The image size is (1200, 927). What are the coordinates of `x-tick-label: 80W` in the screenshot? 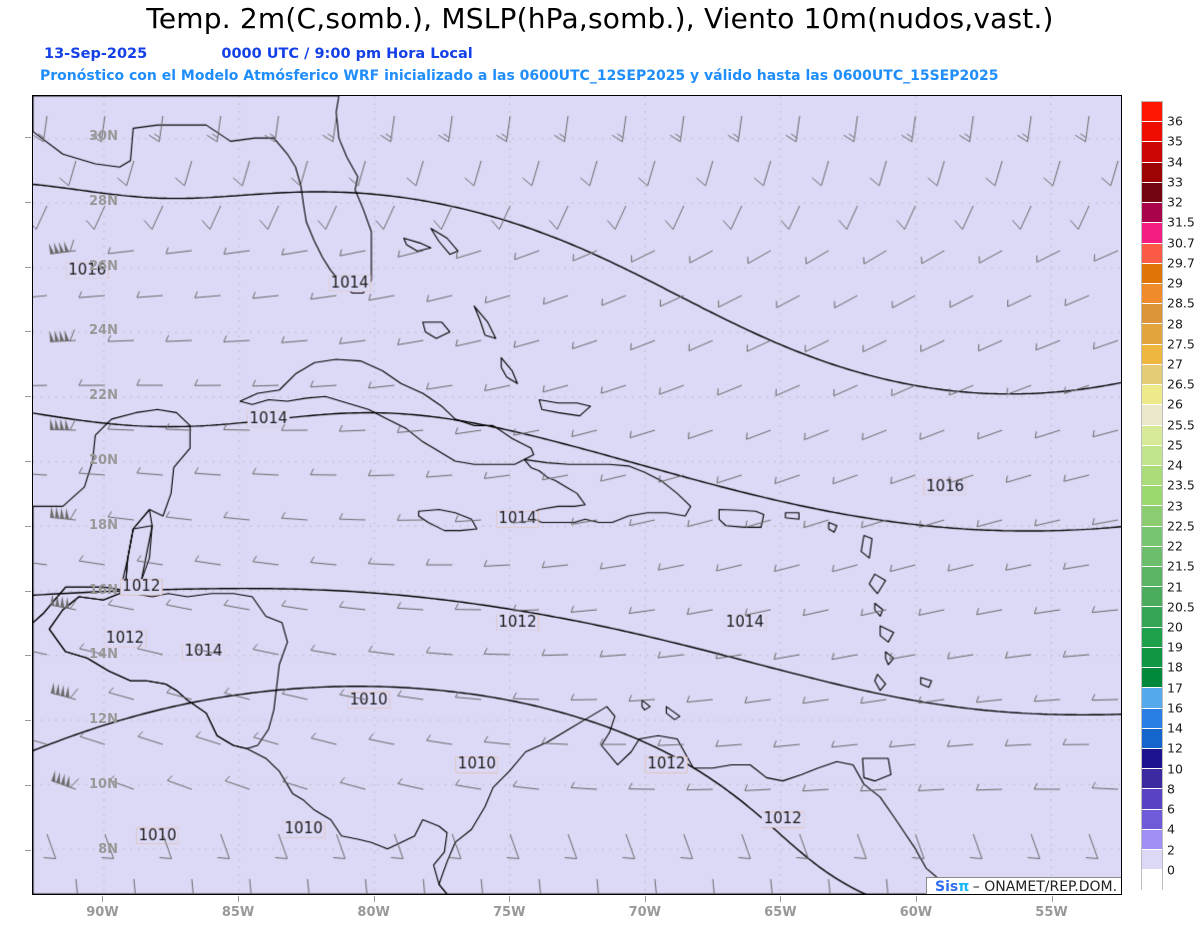 It's located at (373, 912).